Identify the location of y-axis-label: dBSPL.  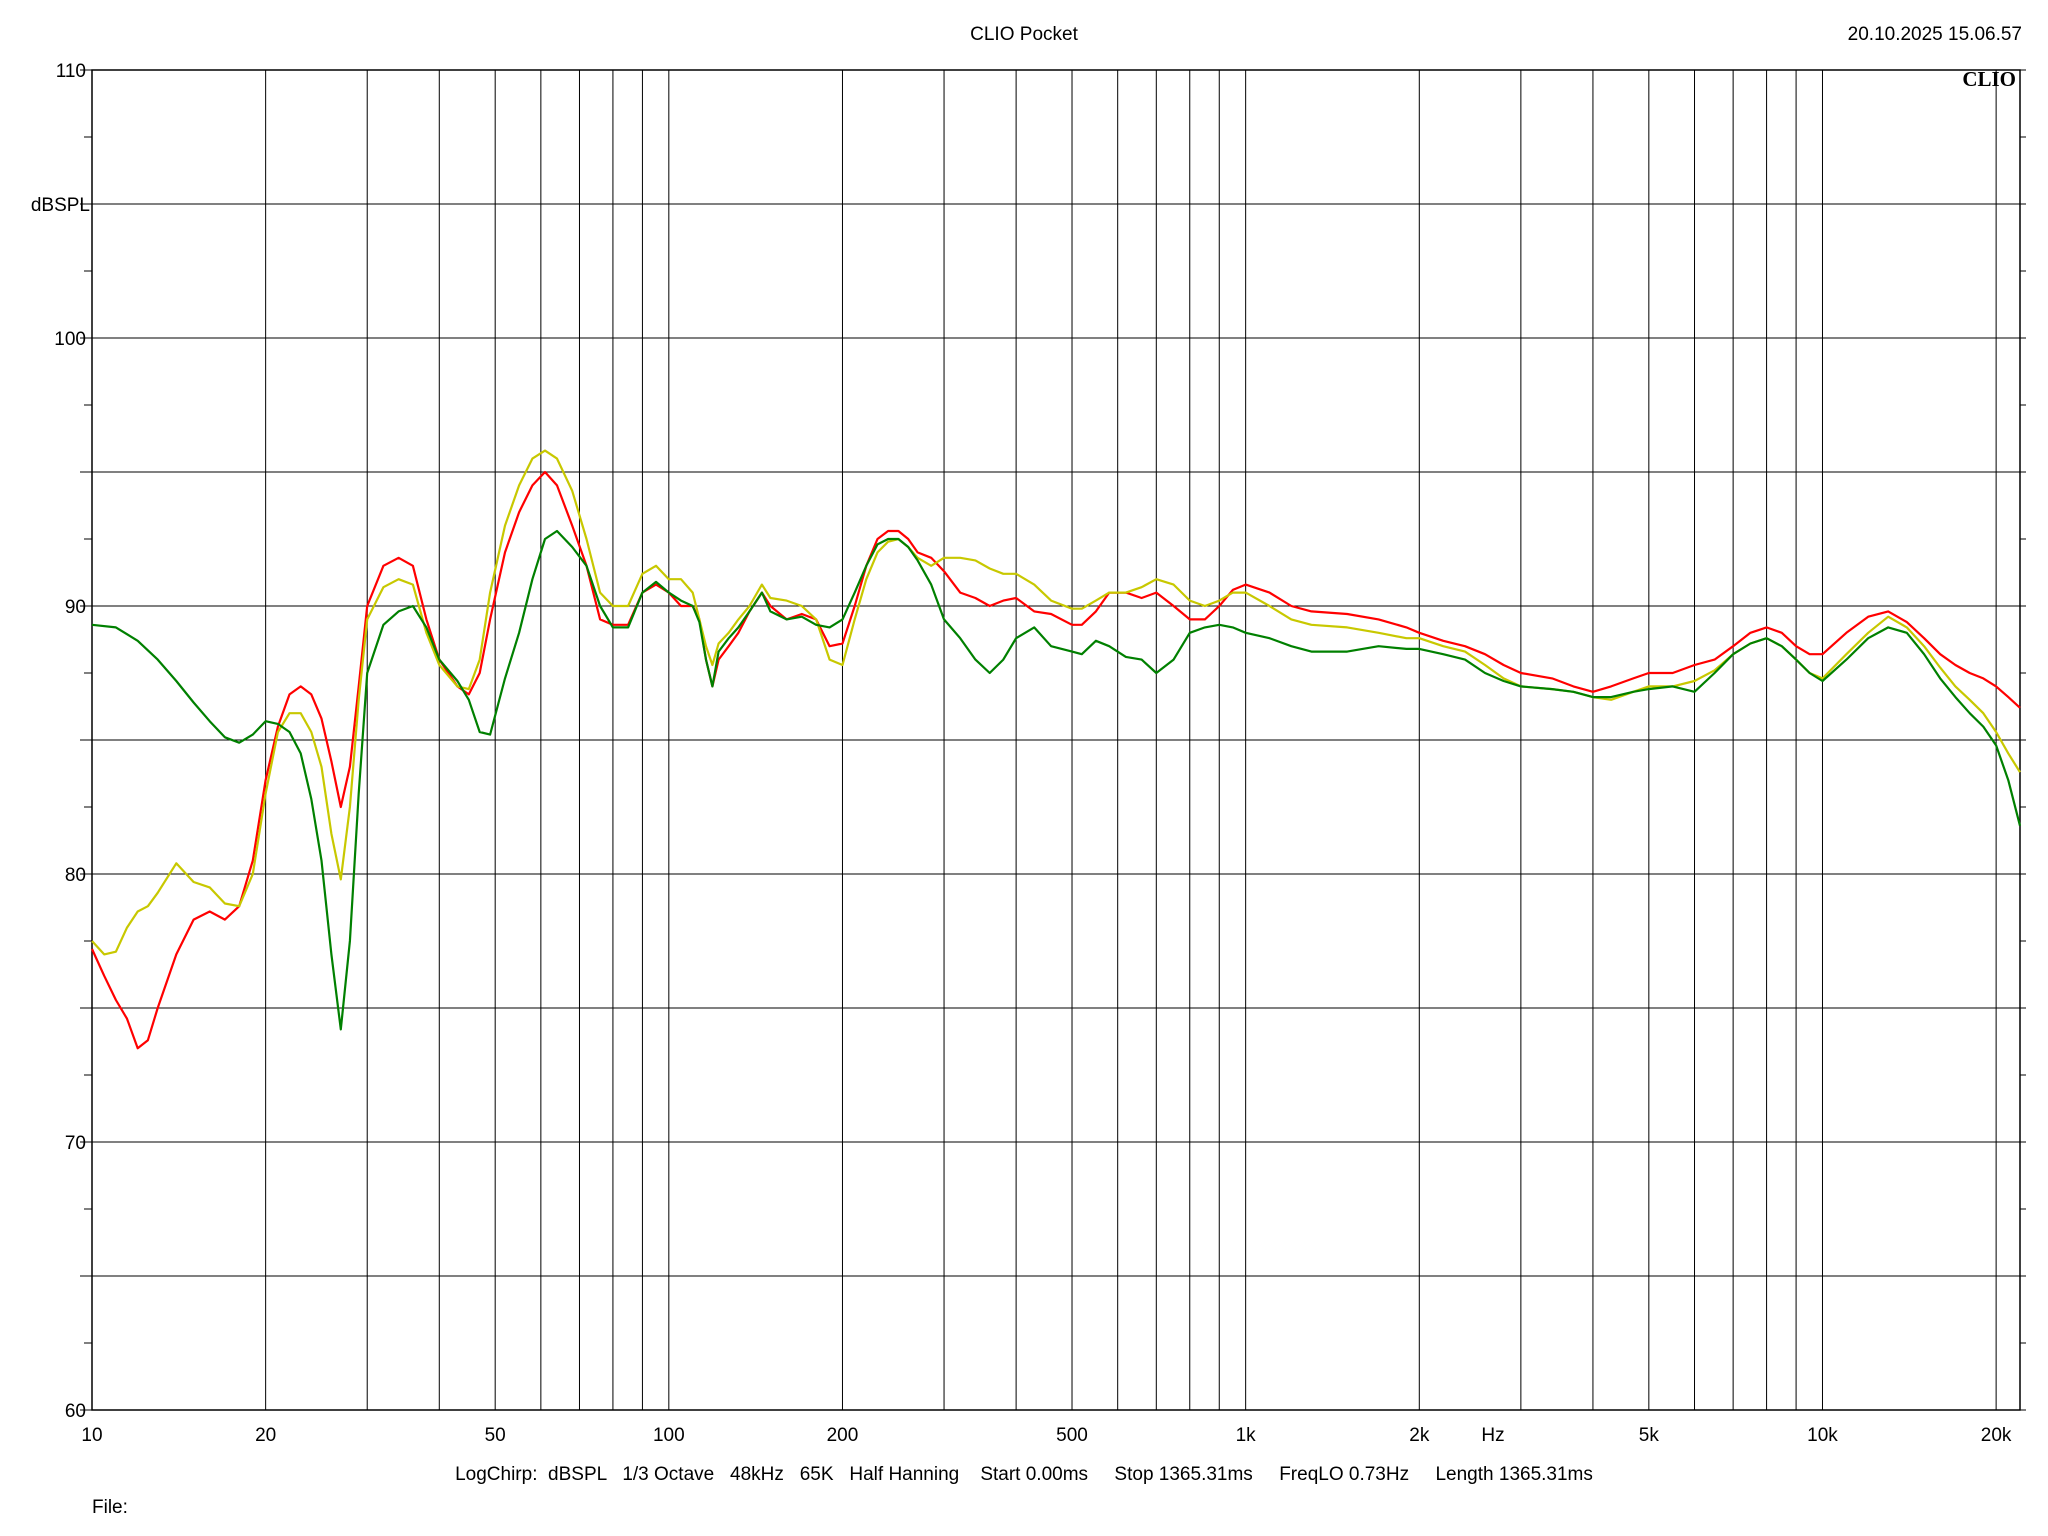
(60, 205).